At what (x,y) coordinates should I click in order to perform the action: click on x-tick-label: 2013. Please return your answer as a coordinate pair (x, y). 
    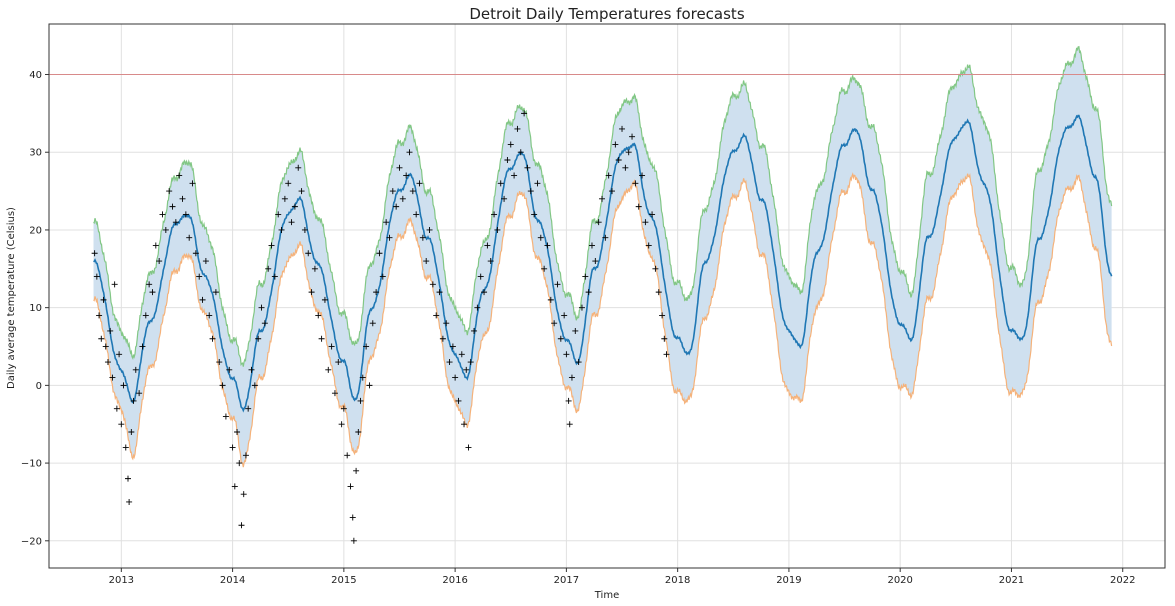
    Looking at the image, I should click on (121, 580).